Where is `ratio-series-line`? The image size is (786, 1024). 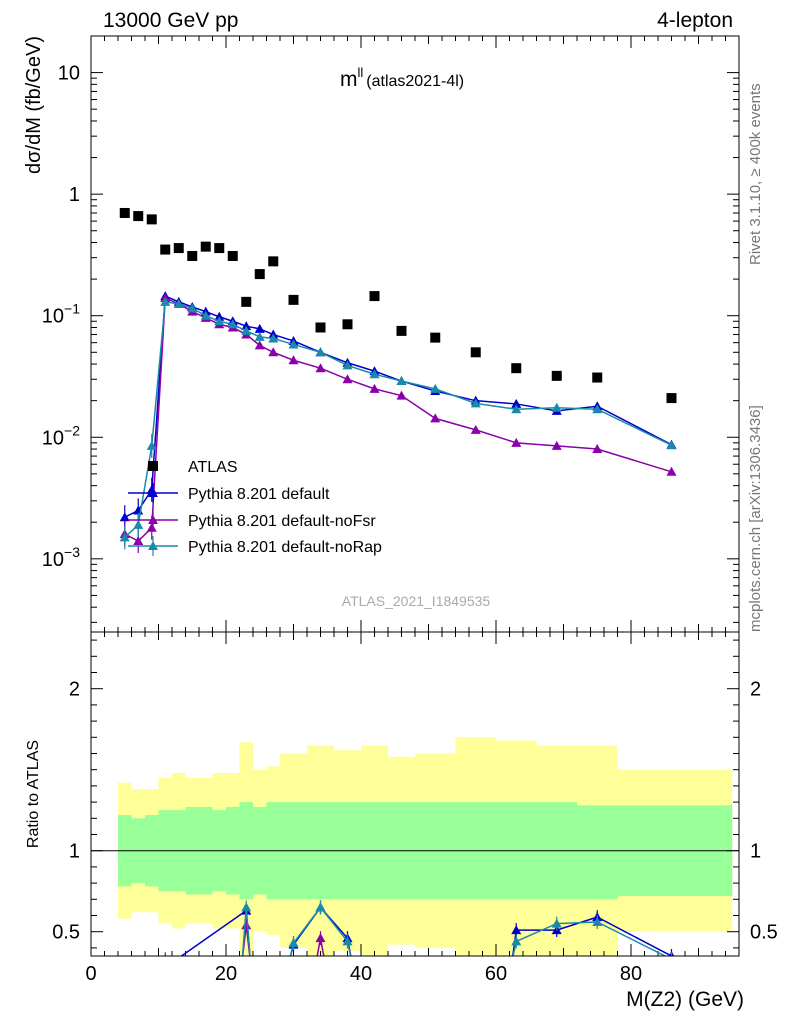 ratio-series-line is located at coordinates (592, 936).